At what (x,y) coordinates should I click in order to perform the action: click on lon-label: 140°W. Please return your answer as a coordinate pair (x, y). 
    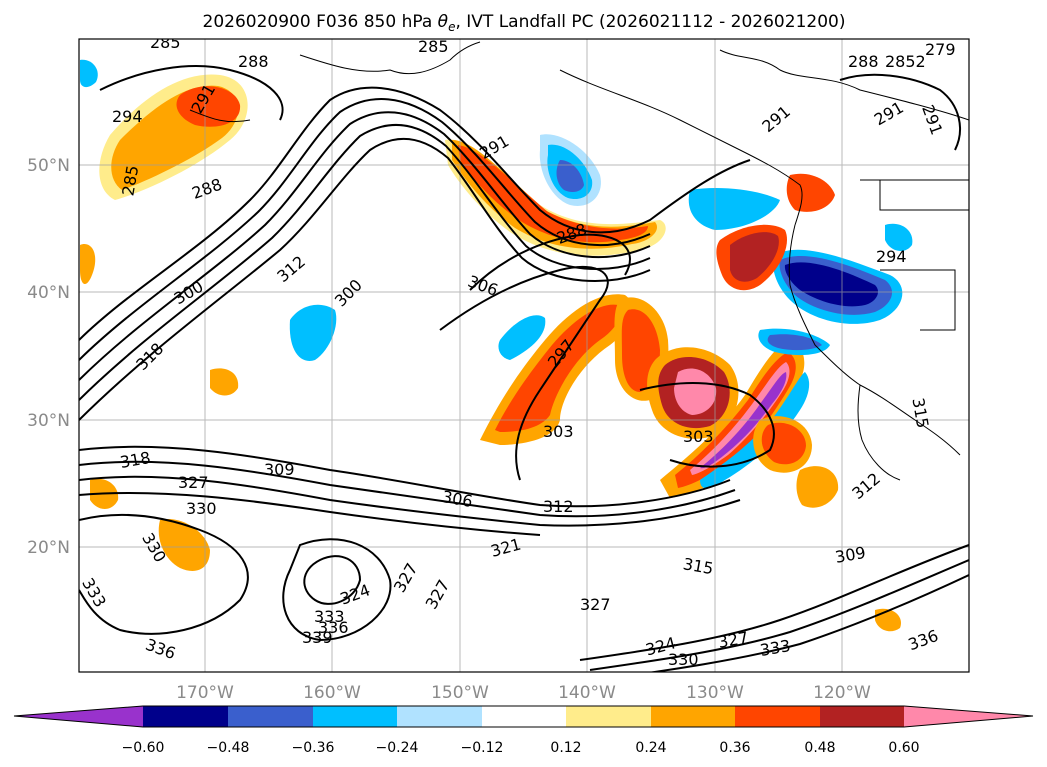
    Looking at the image, I should click on (587, 693).